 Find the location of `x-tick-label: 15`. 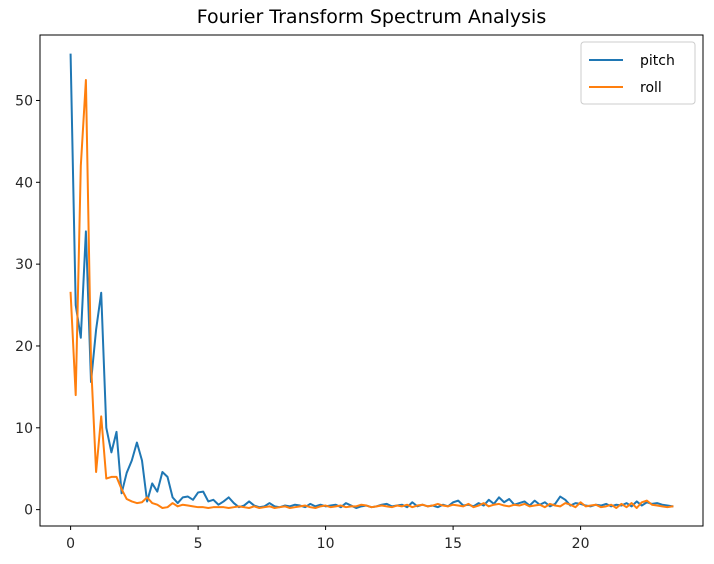

x-tick-label: 15 is located at coordinates (453, 544).